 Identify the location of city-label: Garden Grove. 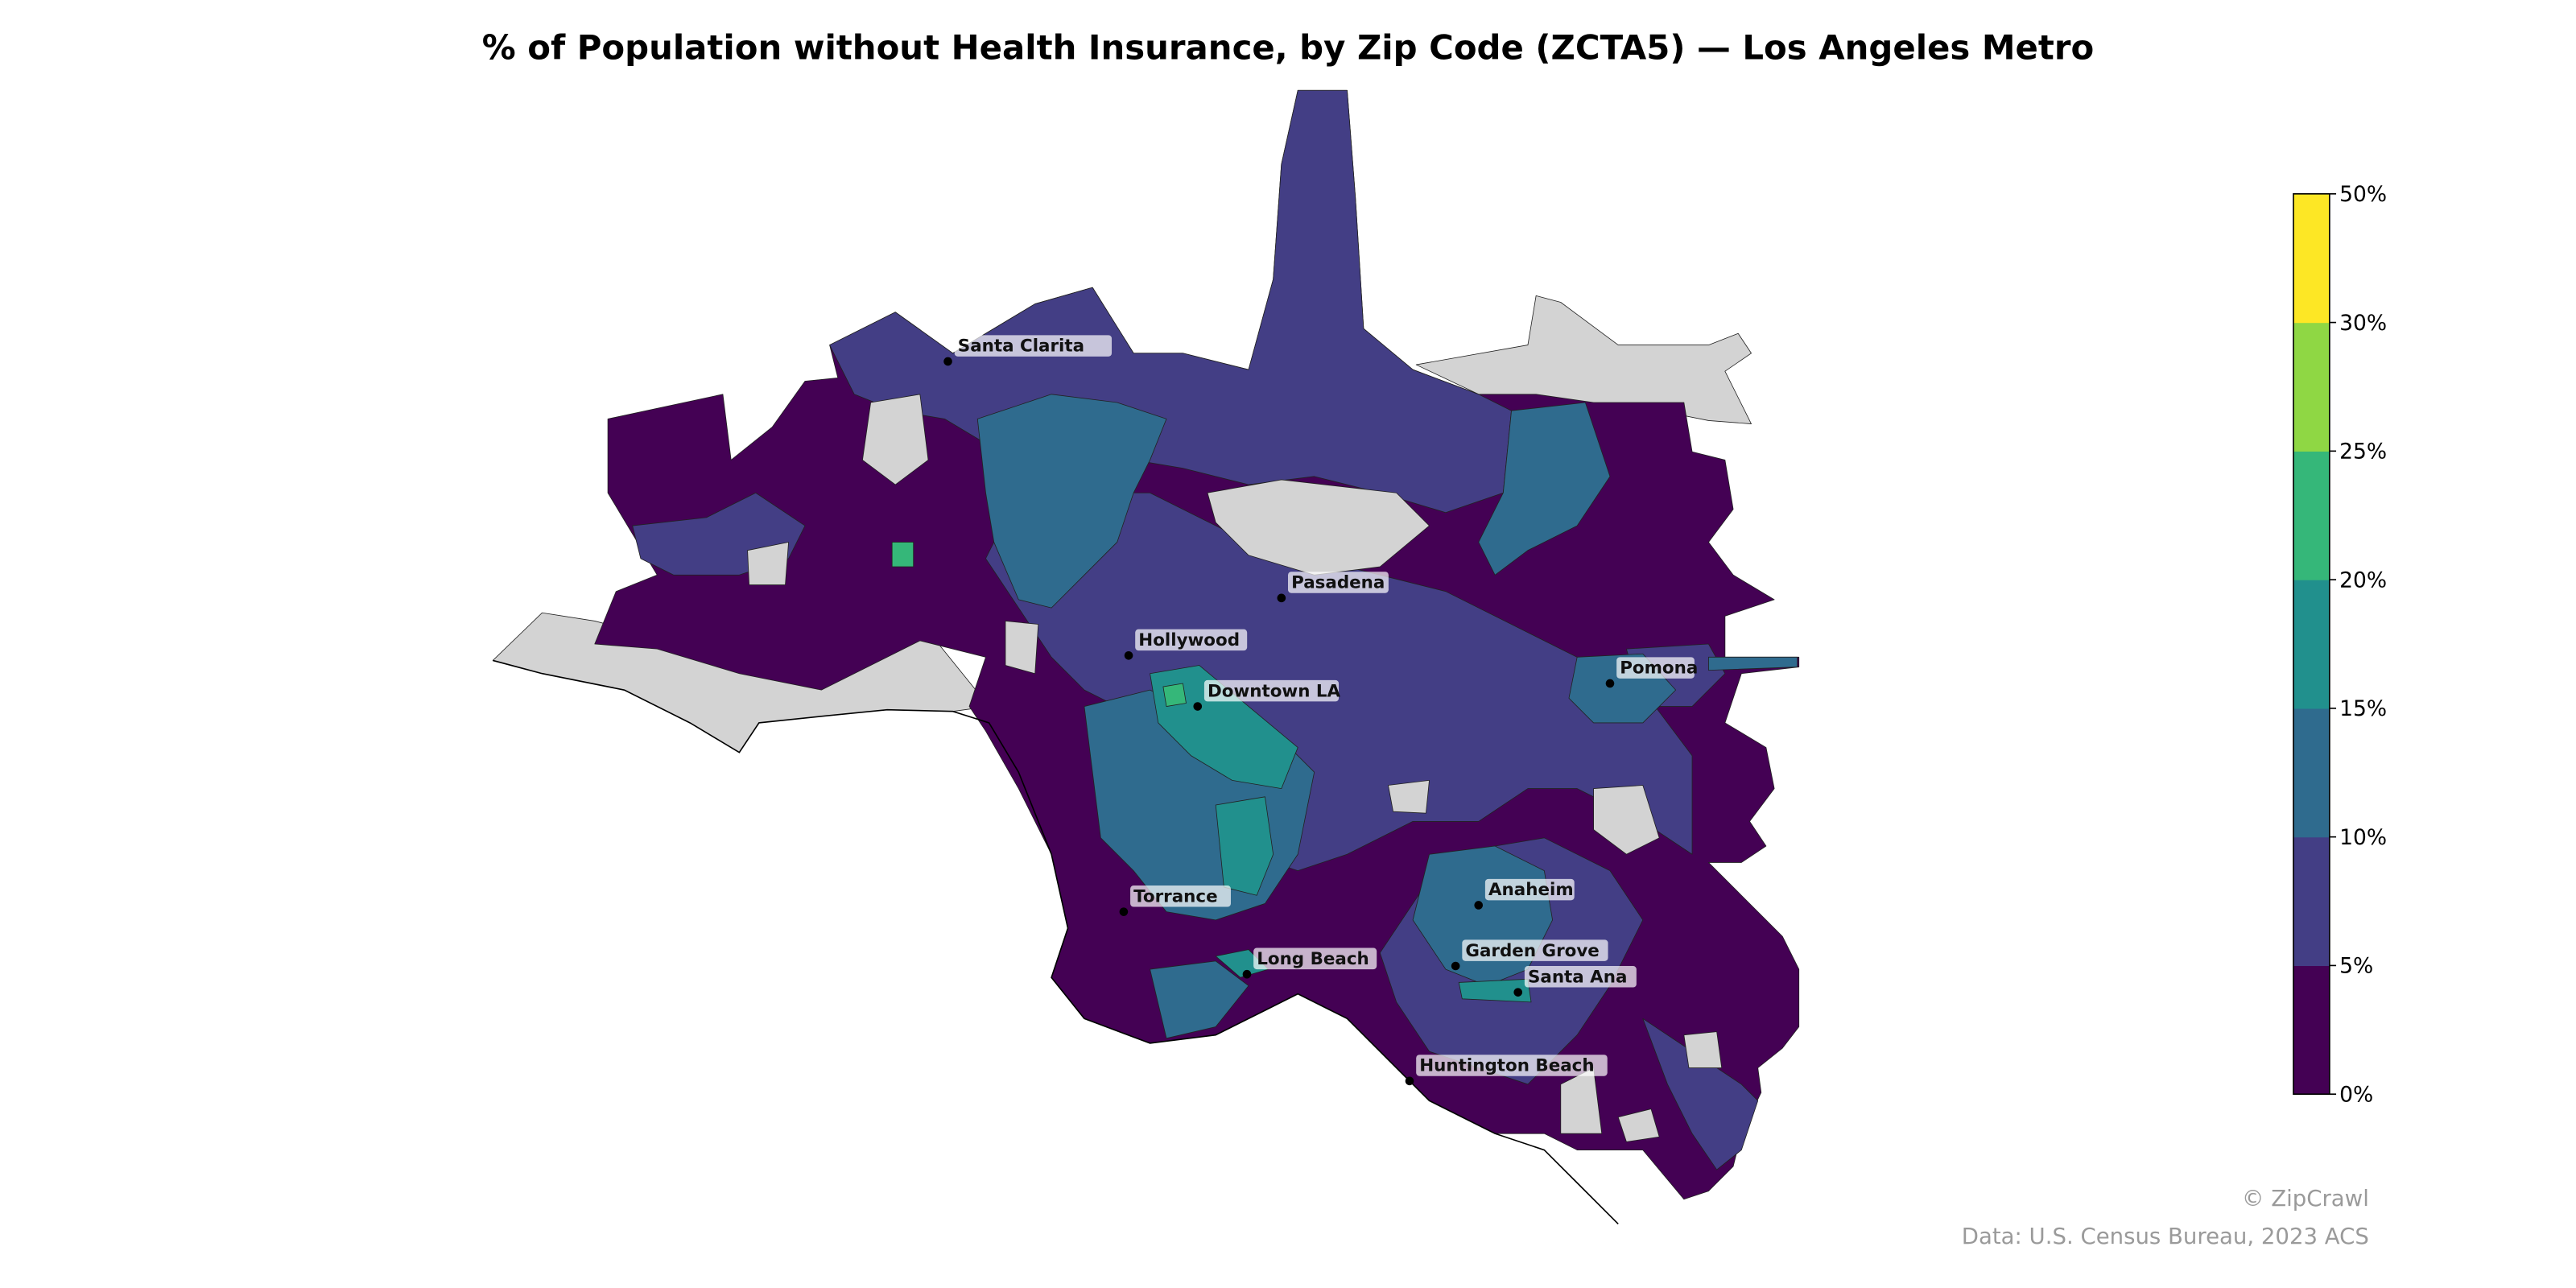
(1532, 951).